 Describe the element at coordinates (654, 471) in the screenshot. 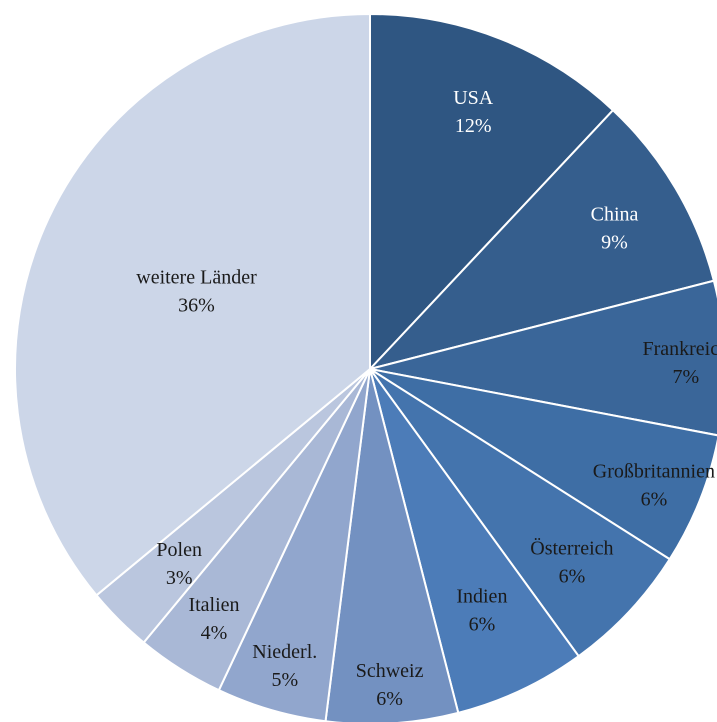

I see `slice-name-großbritannien: Großbritannien` at that location.